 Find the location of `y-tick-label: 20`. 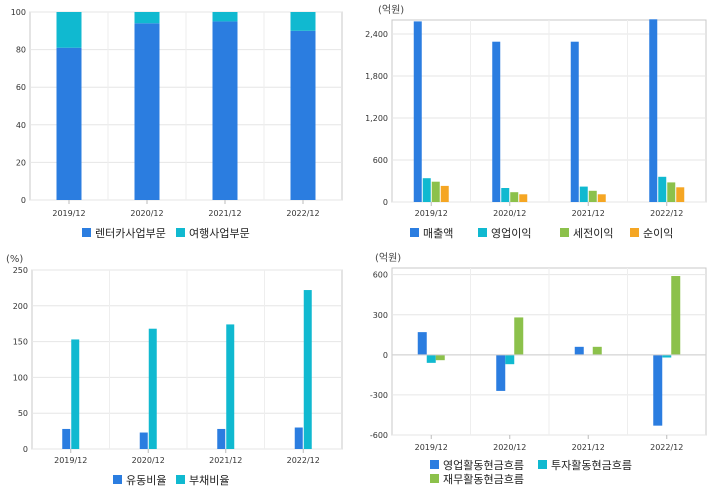

y-tick-label: 20 is located at coordinates (21, 162).